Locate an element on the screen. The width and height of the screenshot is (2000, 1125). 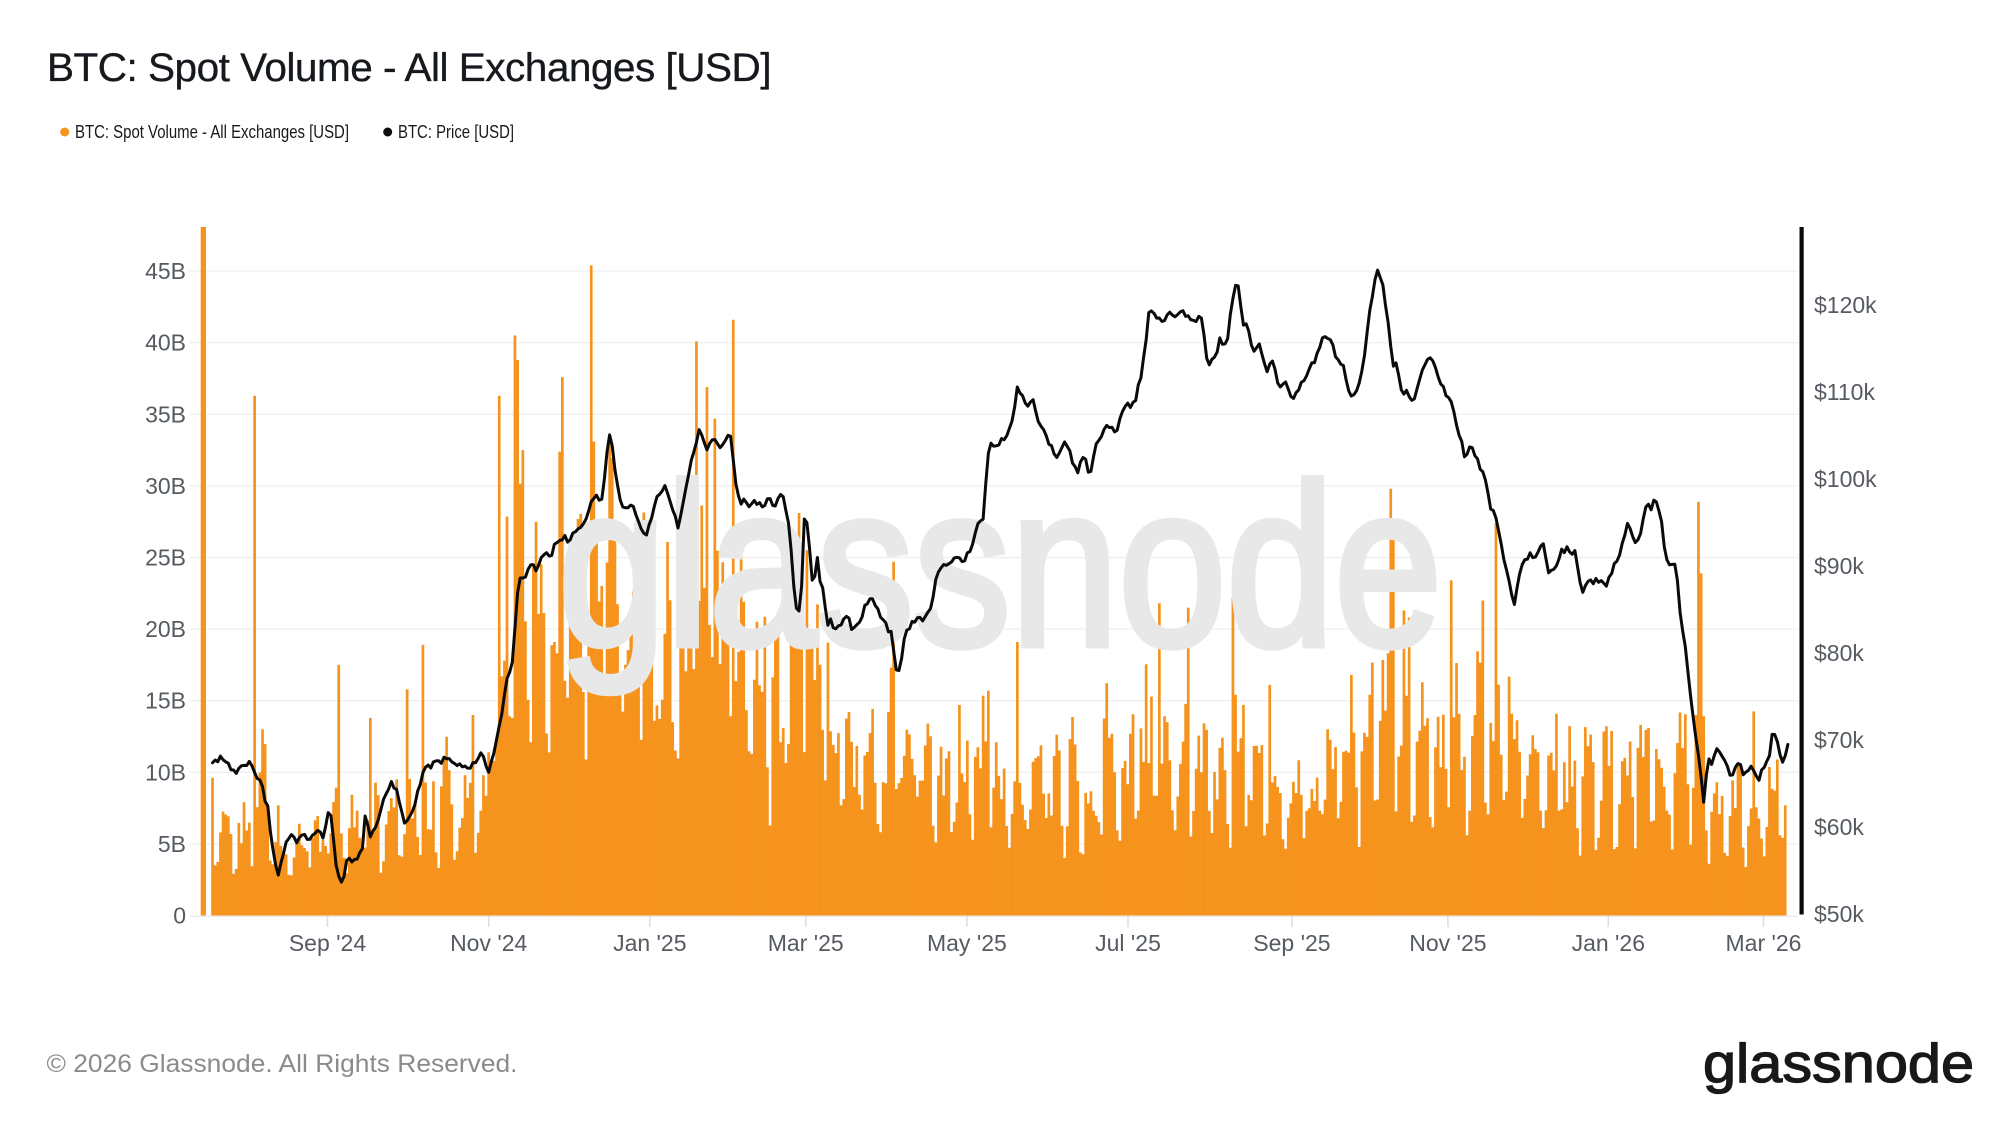
svg-text: Mar '25 is located at coordinates (806, 943).